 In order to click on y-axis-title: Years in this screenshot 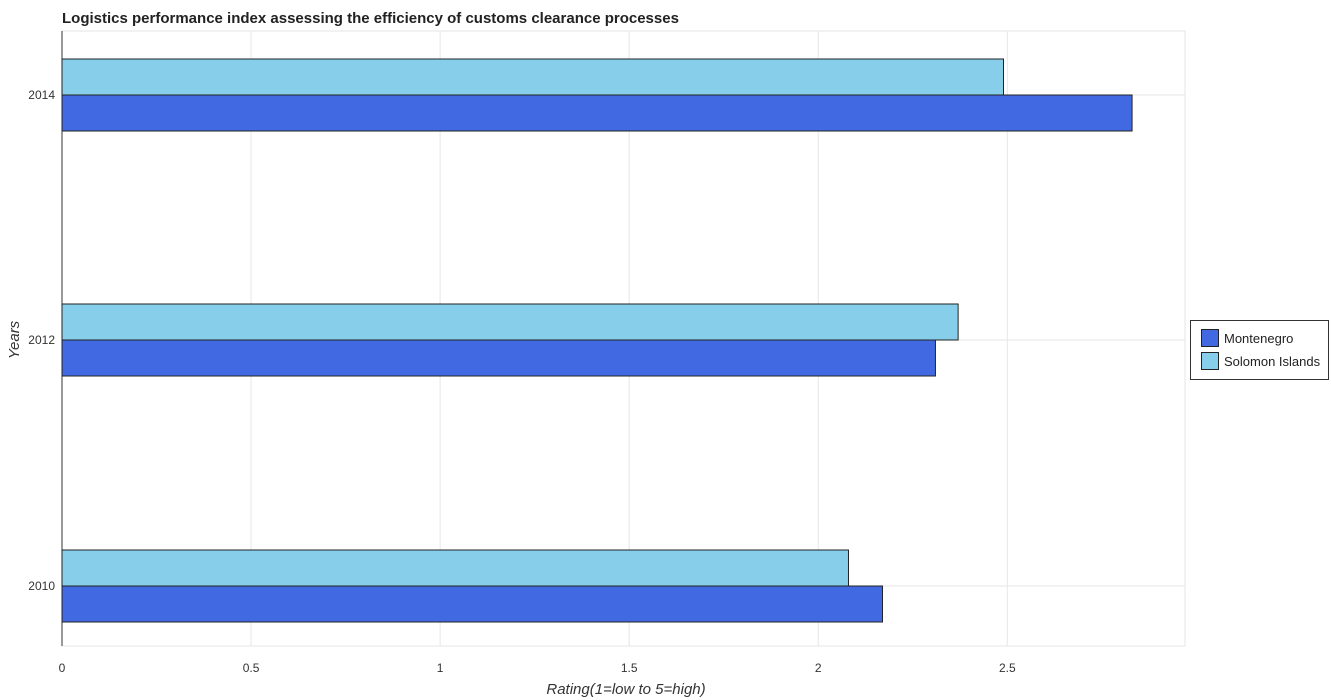, I will do `click(14, 339)`.